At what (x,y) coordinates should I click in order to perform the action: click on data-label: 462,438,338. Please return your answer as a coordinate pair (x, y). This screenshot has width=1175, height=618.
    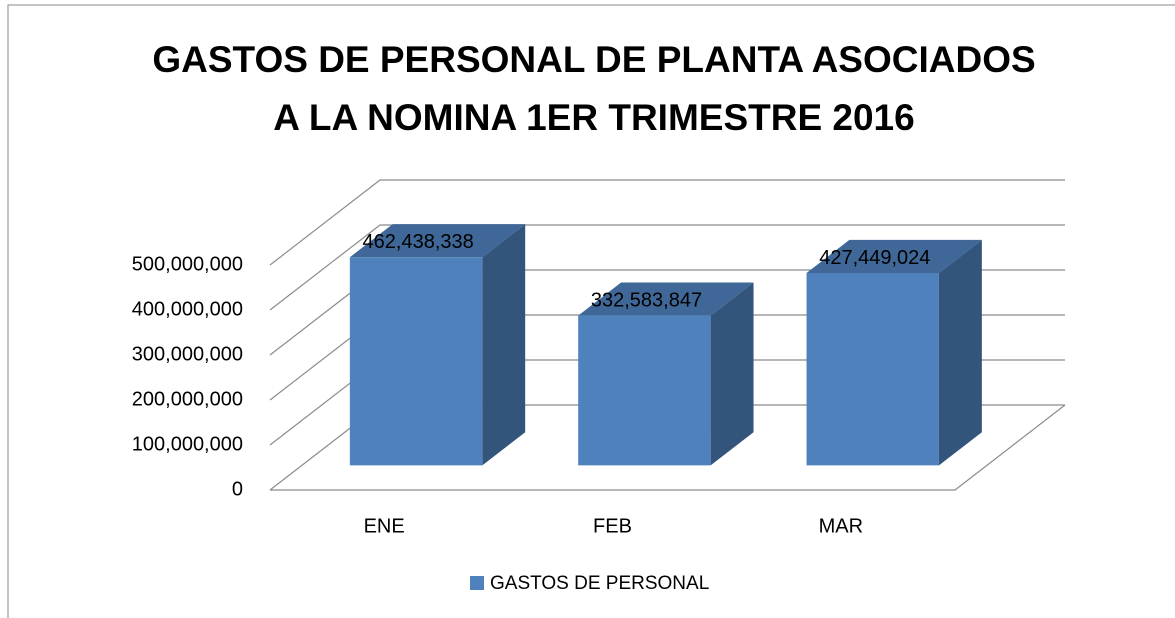
    Looking at the image, I should click on (418, 242).